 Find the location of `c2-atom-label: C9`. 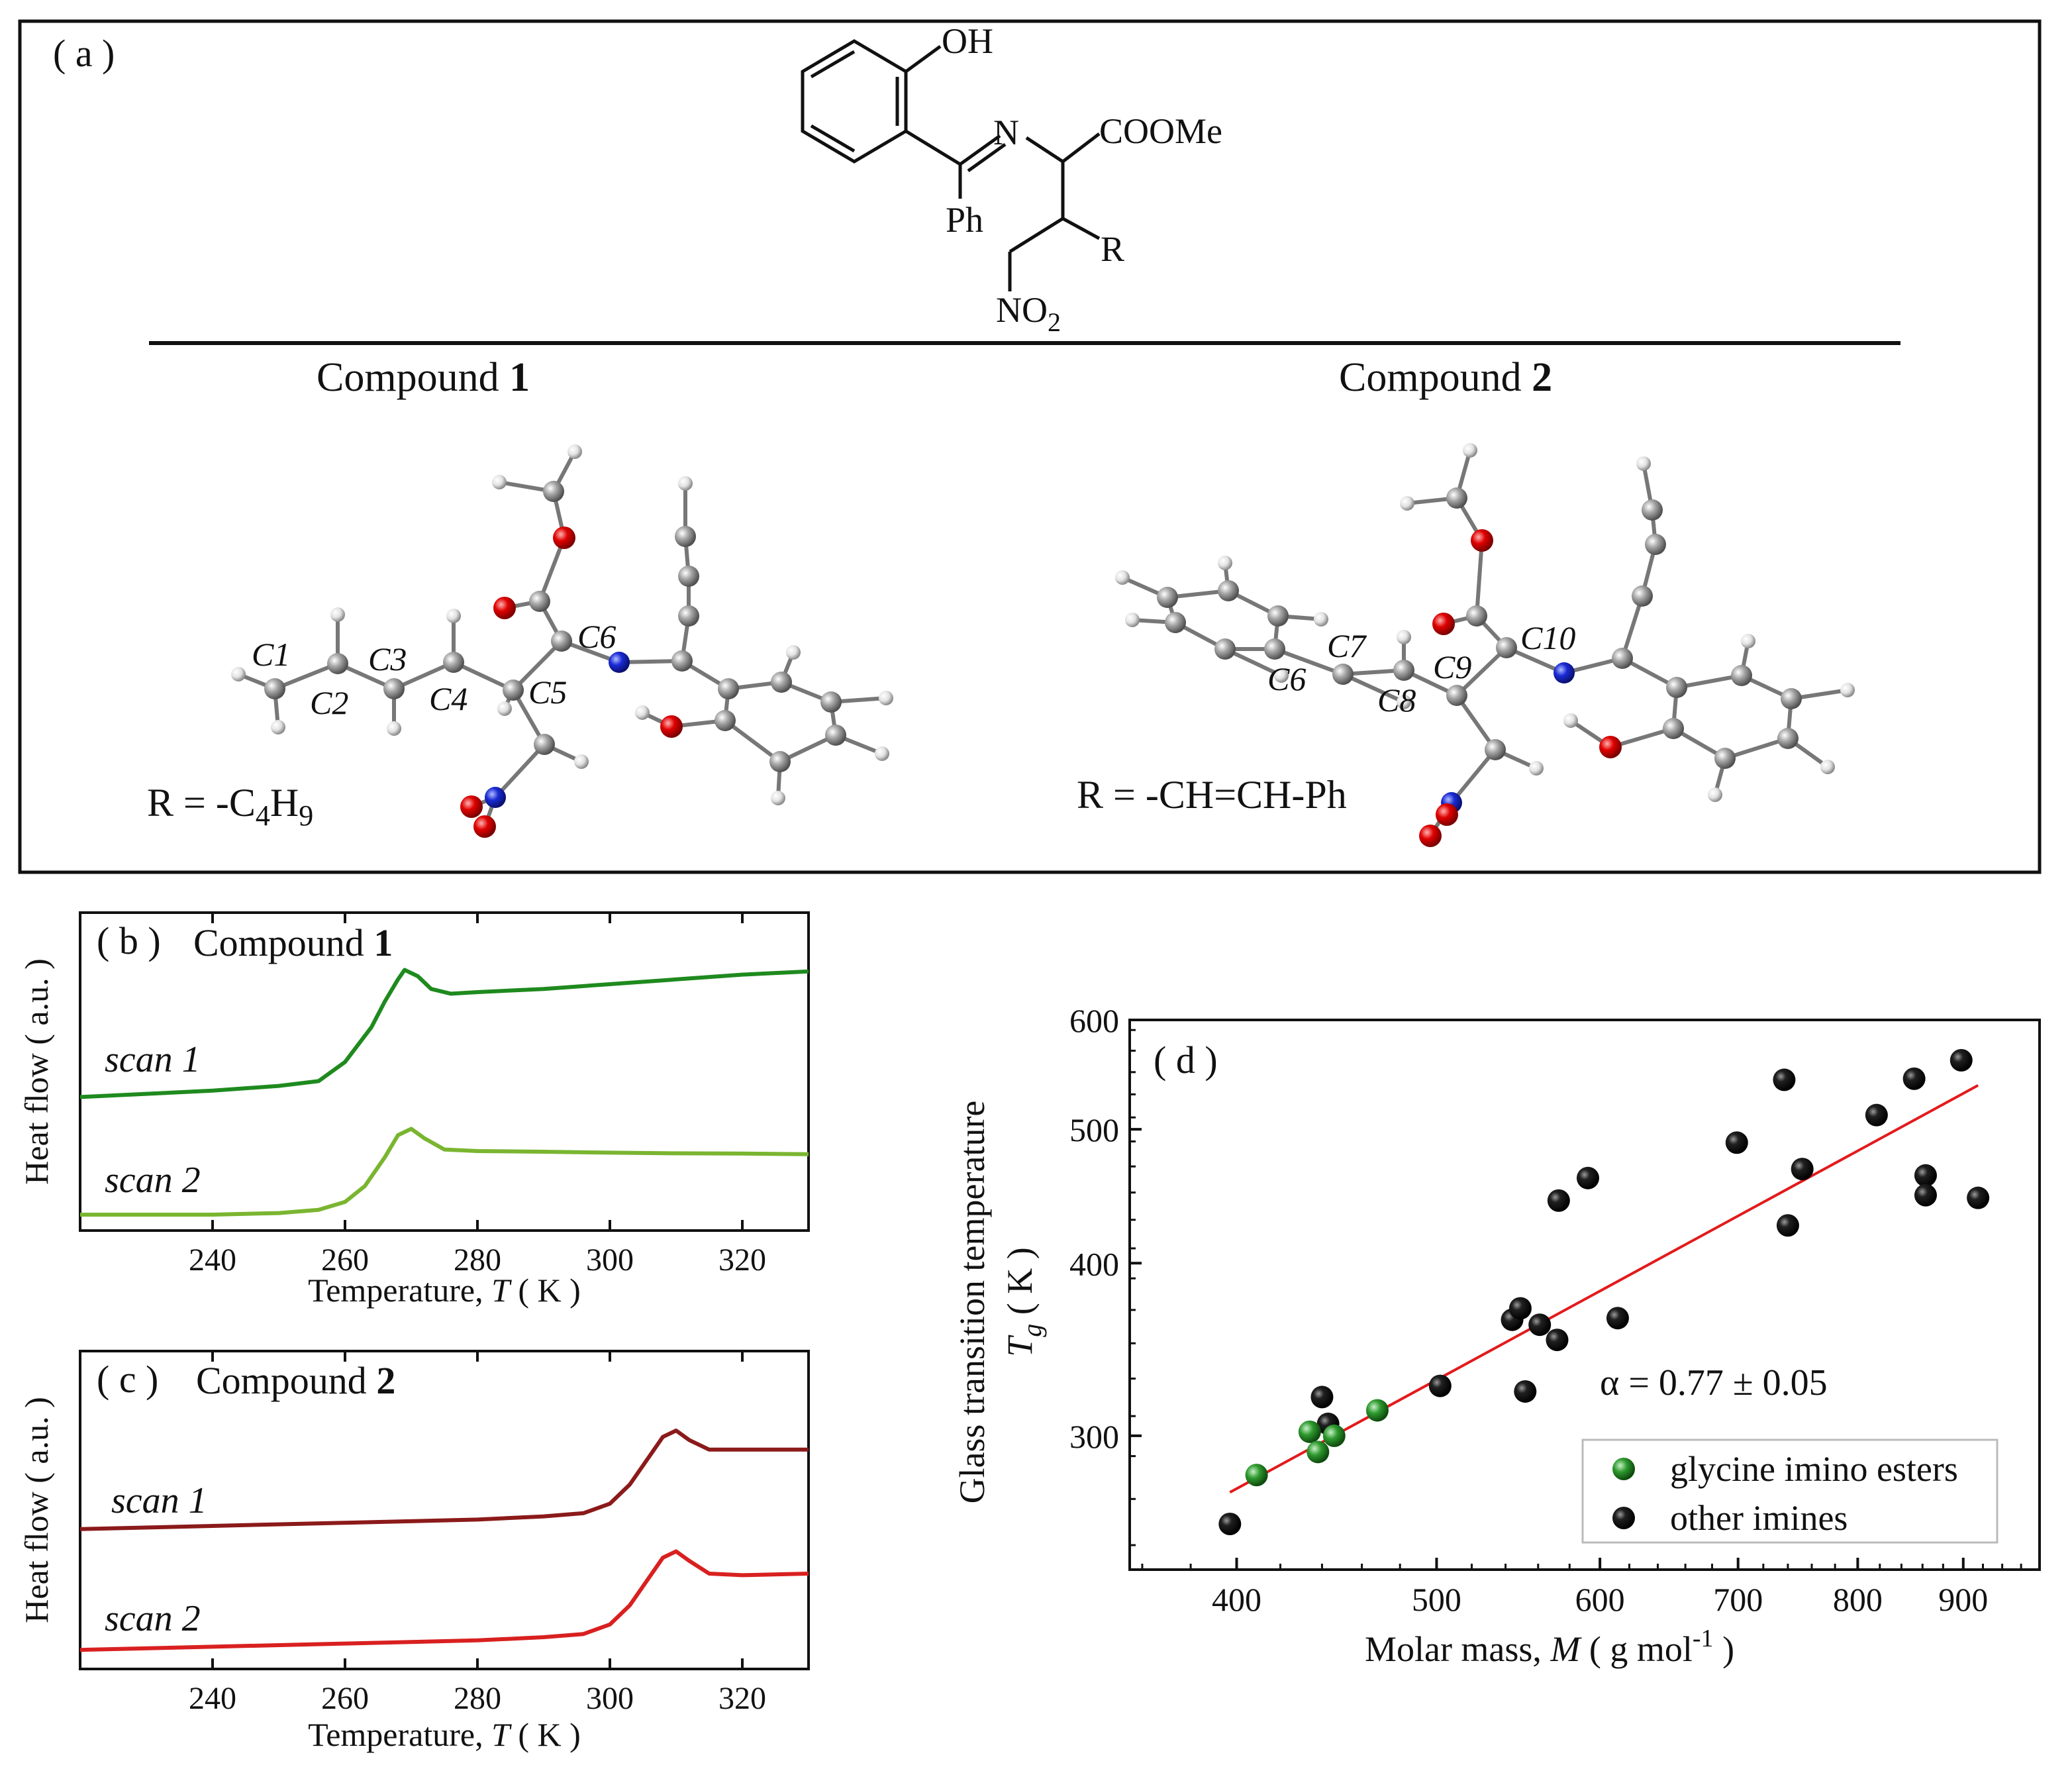

c2-atom-label: C9 is located at coordinates (1452, 666).